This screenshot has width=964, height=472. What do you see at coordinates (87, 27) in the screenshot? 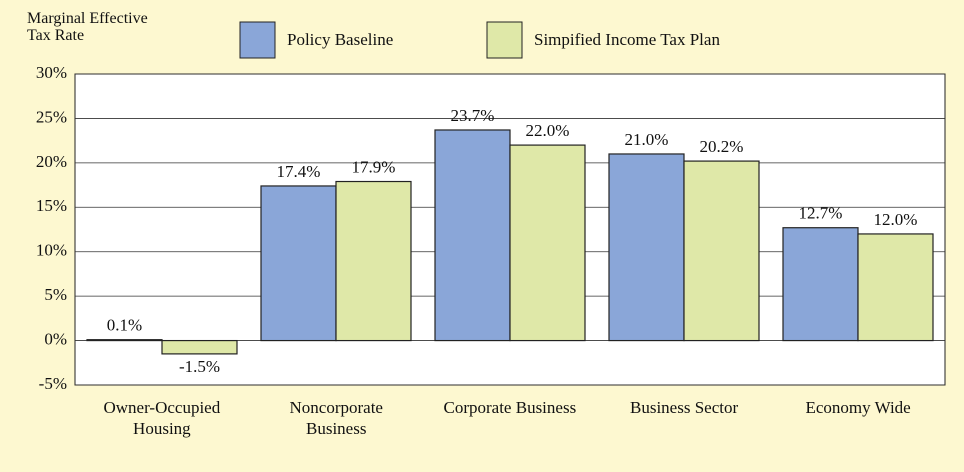
I see `y-axis-title: Marginal Effective Tax Rate` at bounding box center [87, 27].